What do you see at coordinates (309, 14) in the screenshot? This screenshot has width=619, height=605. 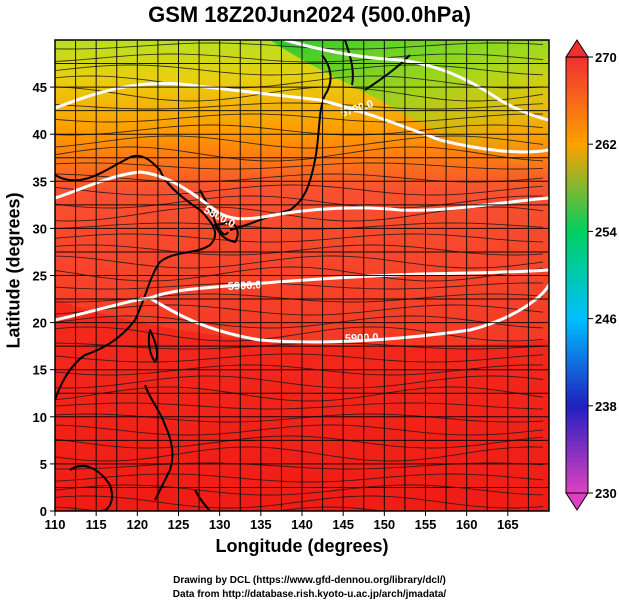 I see `chart-title: GSM 18Z20Jun2024 (500.0hPa)` at bounding box center [309, 14].